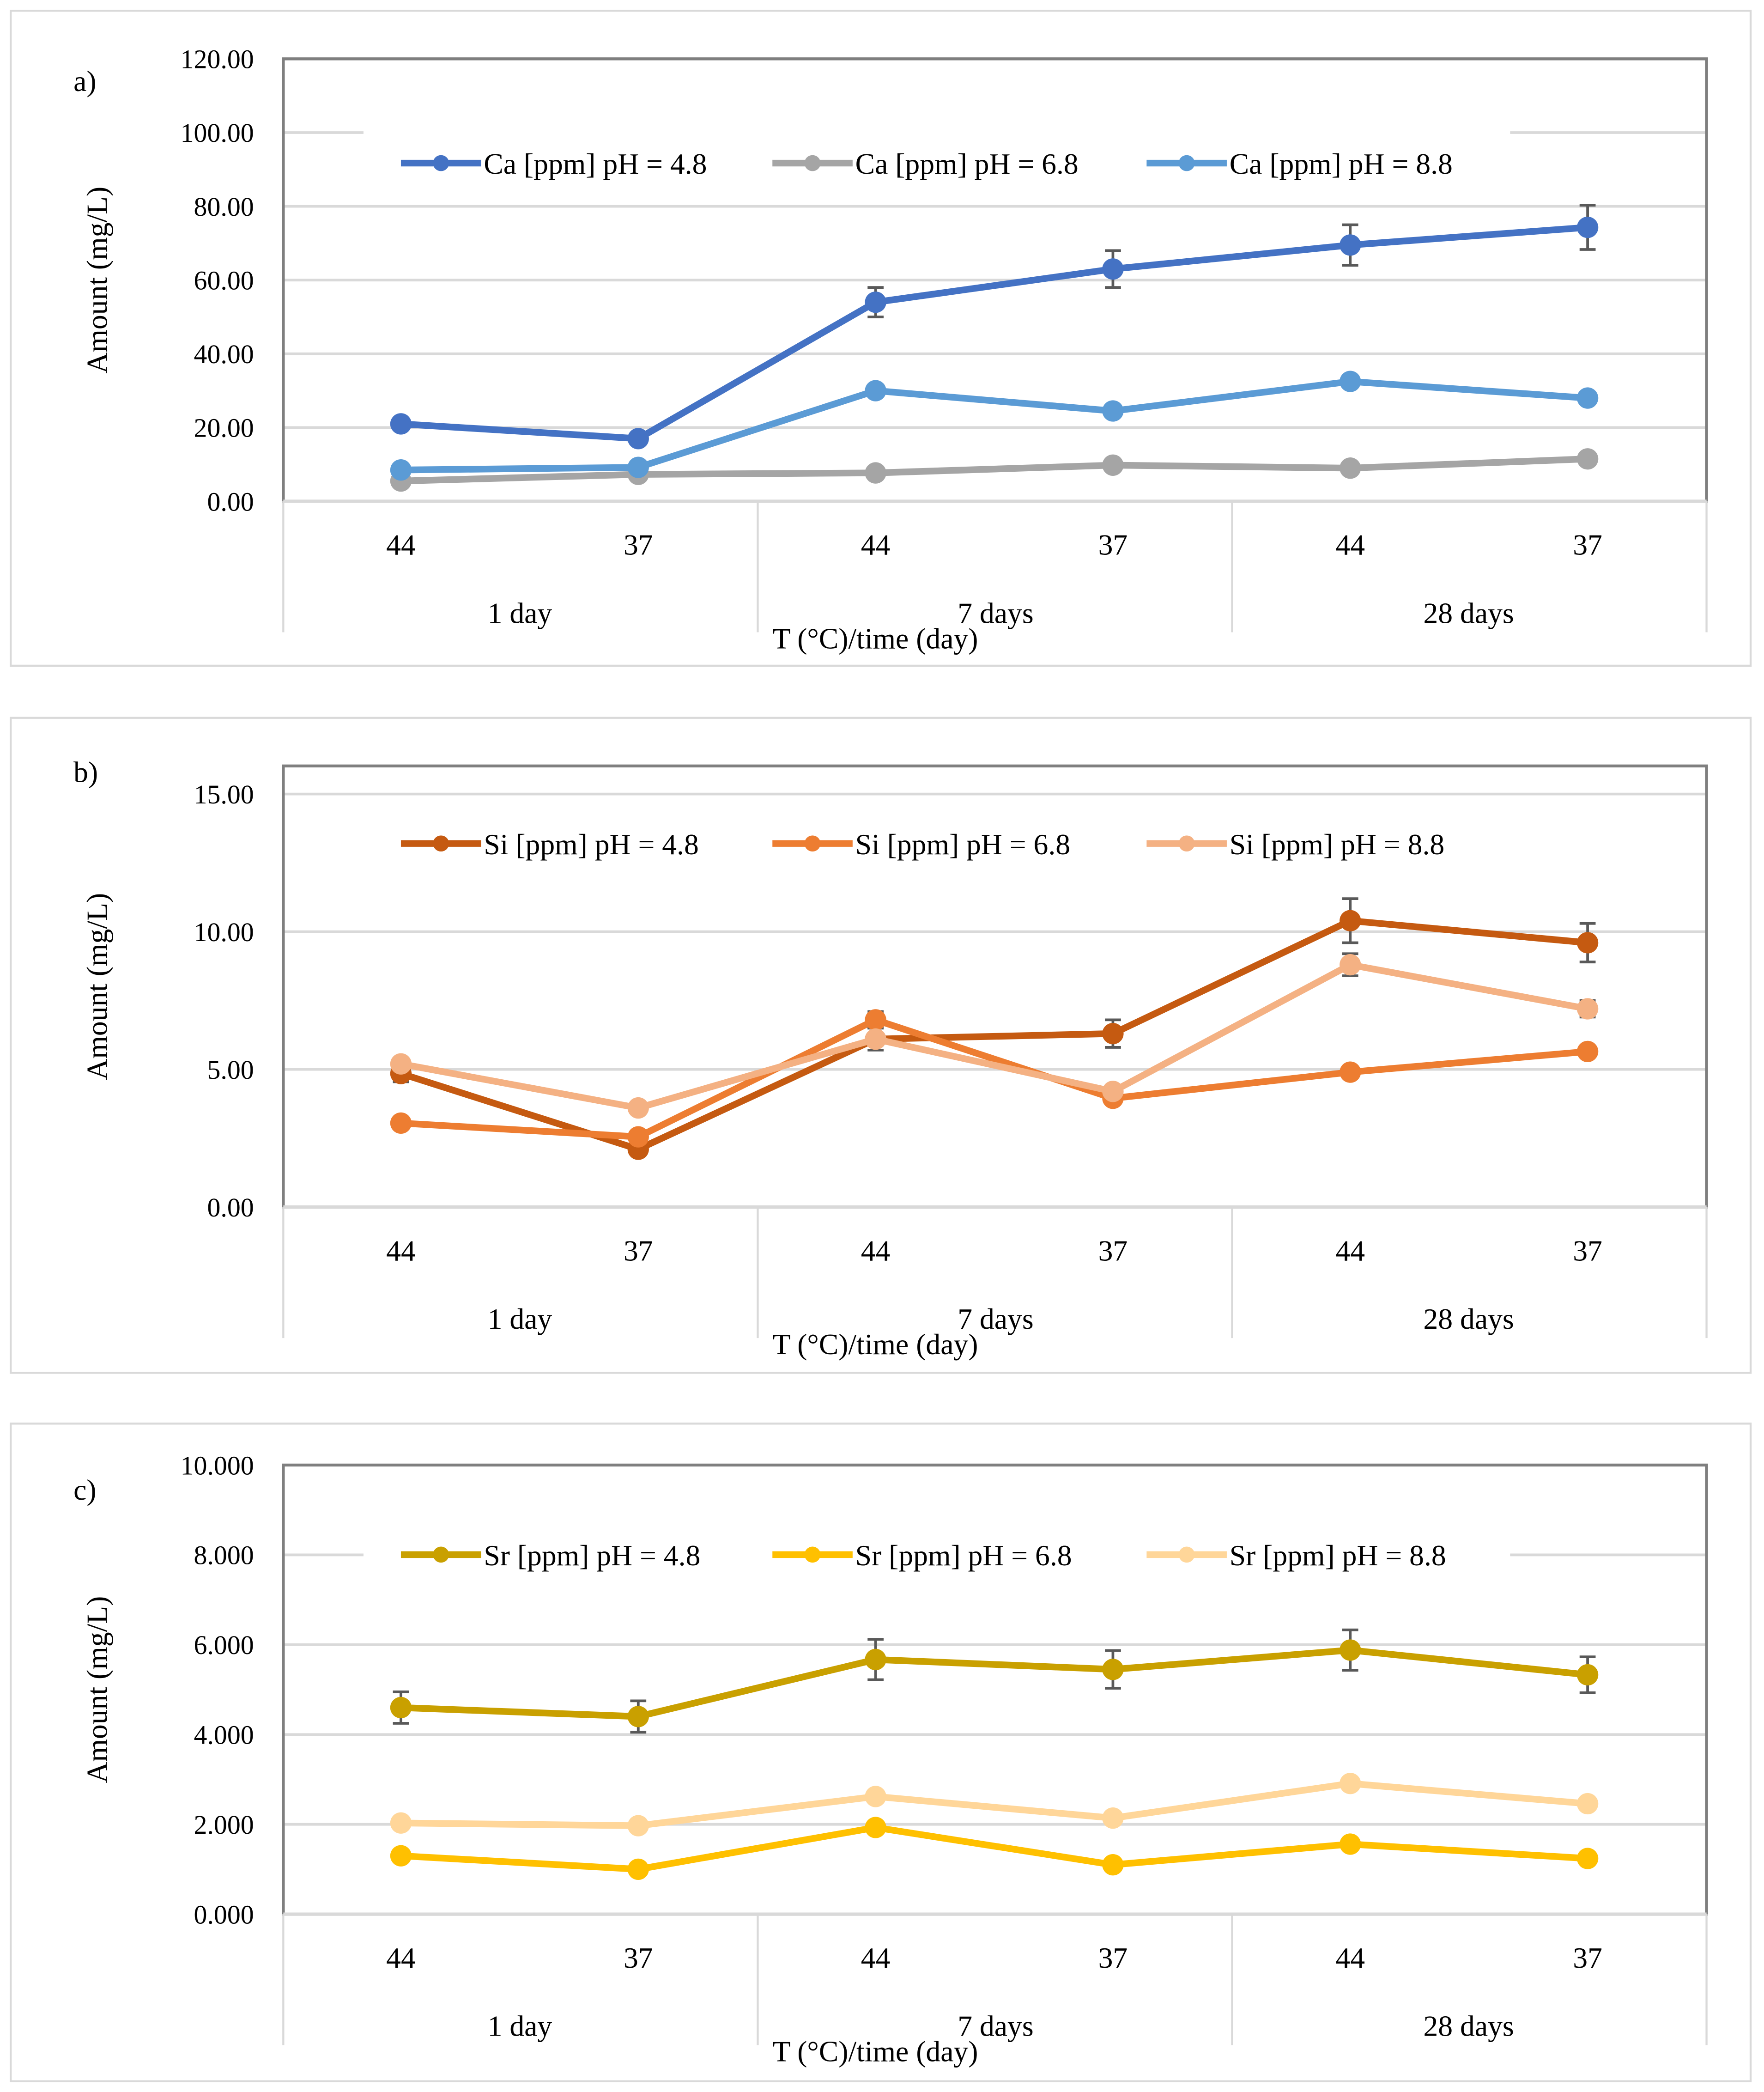  Describe the element at coordinates (1338, 1555) in the screenshot. I see `legend-label: Sr [ppm] pH = 8.8` at that location.